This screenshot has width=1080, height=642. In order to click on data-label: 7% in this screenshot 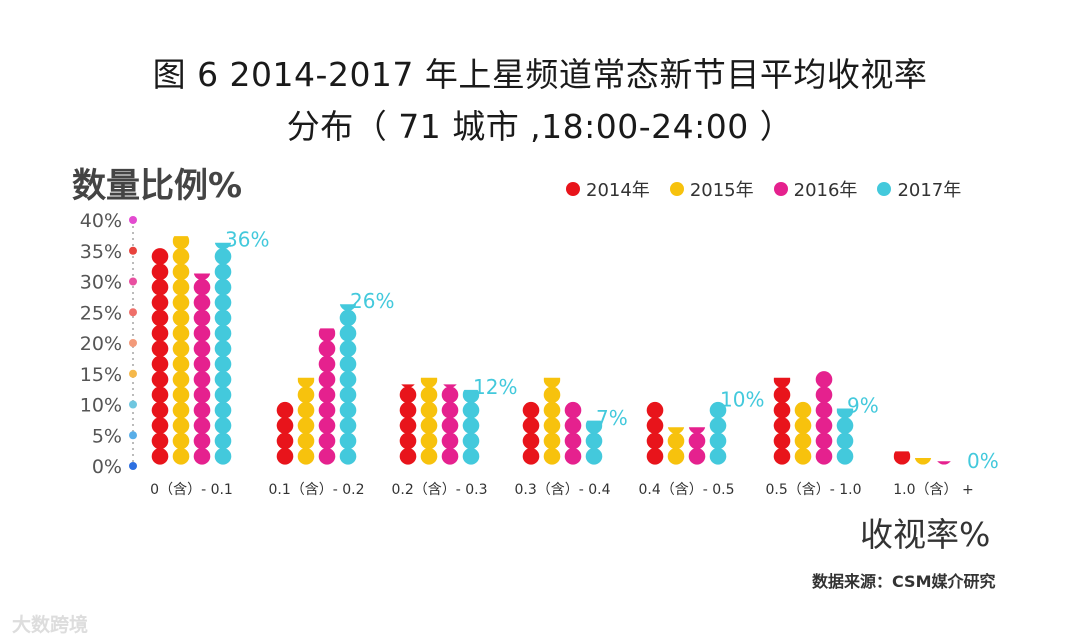, I will do `click(612, 418)`.